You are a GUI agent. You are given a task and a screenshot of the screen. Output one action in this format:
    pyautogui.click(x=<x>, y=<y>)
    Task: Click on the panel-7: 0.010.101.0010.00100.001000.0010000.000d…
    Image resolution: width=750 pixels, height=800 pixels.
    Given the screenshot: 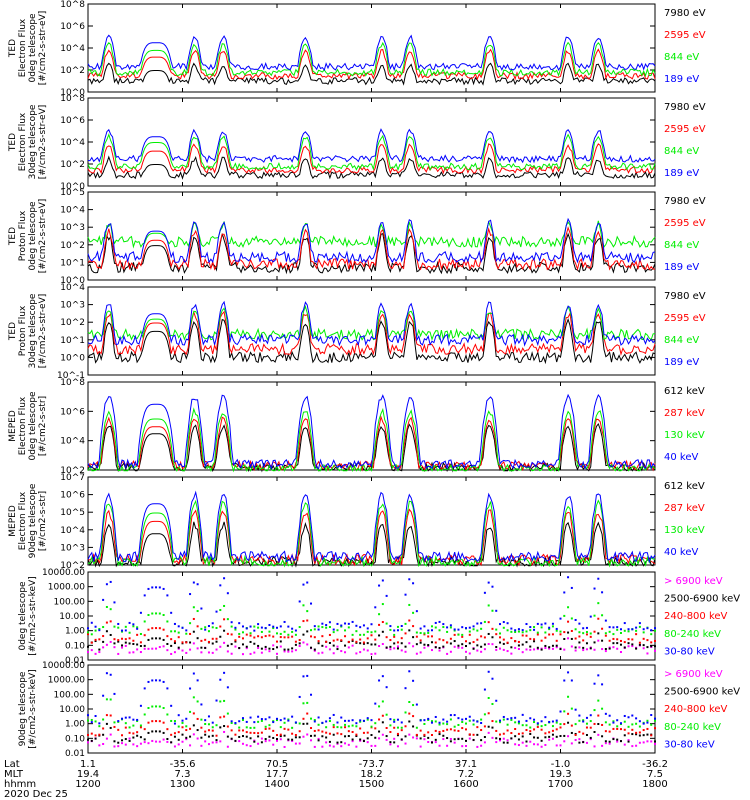 What is the action you would take?
    pyautogui.click(x=379, y=617)
    